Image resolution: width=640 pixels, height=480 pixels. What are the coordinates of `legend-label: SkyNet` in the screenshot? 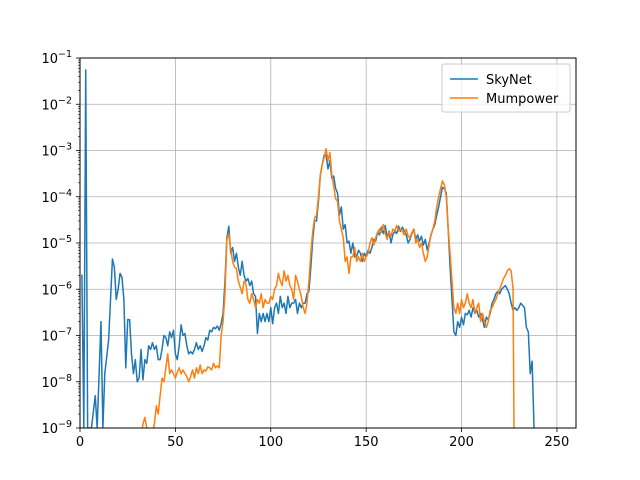 It's located at (509, 80).